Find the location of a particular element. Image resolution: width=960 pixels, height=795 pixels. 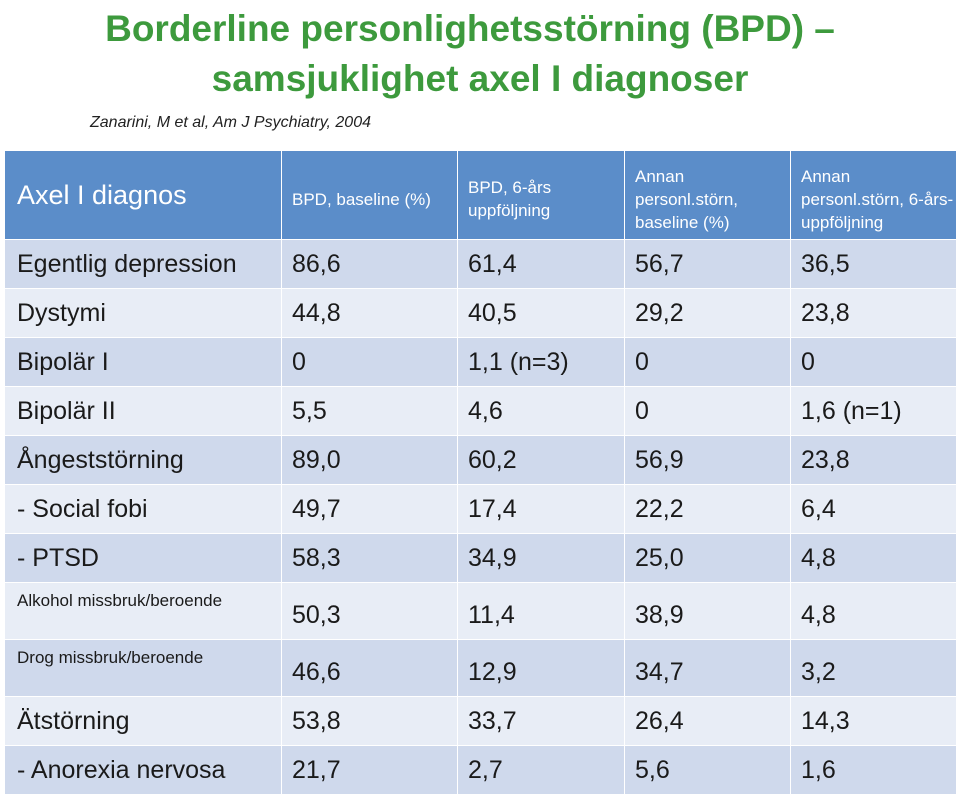

row-value: 1,6 is located at coordinates (873, 770).